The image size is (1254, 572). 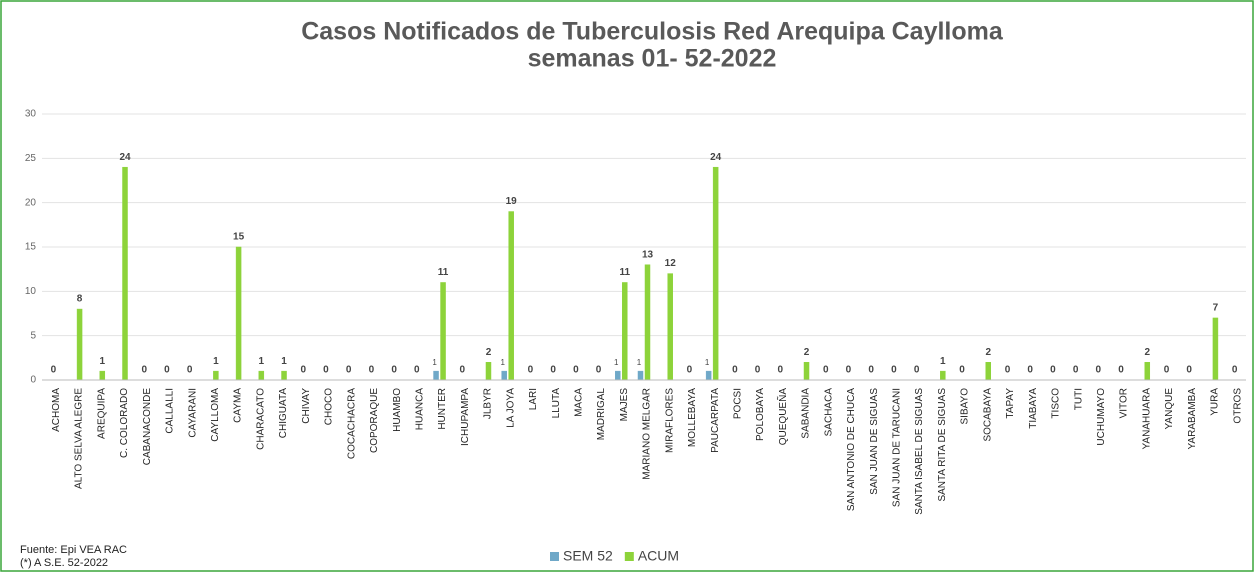 I want to click on x-tick-label: OTROS, so click(x=1237, y=406).